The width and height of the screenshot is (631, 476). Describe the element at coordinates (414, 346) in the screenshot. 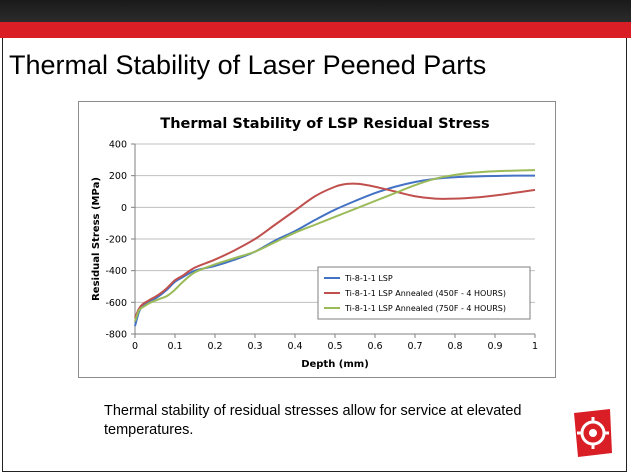

I see `x-tick-label: 0.7` at that location.